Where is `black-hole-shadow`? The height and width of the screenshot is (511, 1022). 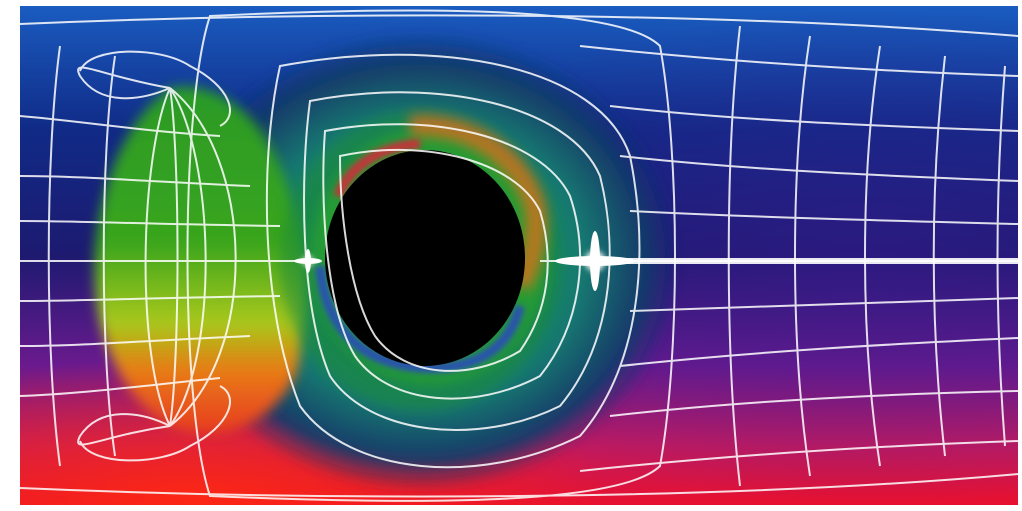
black-hole-shadow is located at coordinates (425, 258).